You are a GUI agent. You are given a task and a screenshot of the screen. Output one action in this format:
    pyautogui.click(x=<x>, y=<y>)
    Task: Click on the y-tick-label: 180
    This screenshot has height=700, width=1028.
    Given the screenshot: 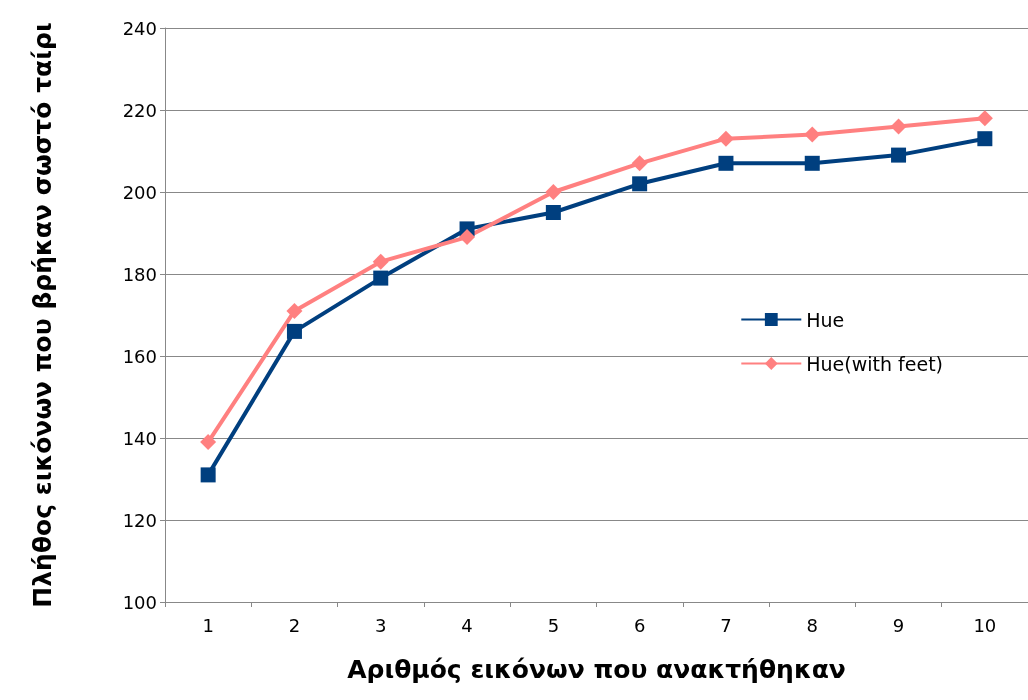 What is the action you would take?
    pyautogui.click(x=139, y=274)
    